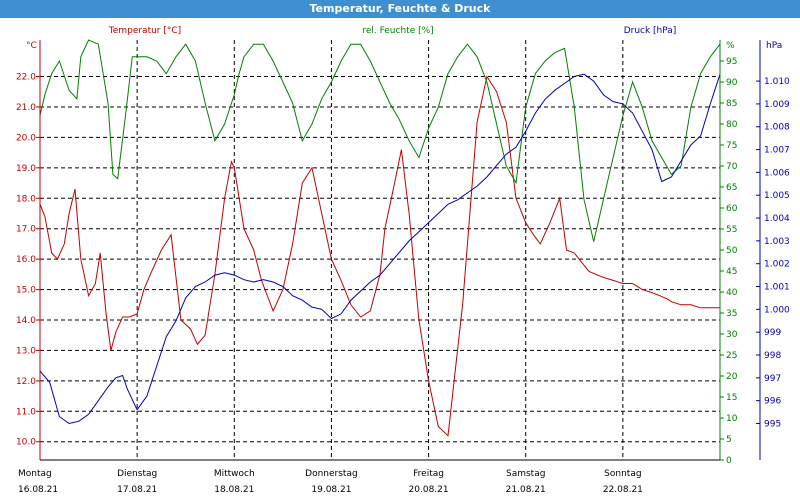 The height and width of the screenshot is (500, 800). What do you see at coordinates (729, 461) in the screenshot?
I see `humidity-tick-label: 0` at bounding box center [729, 461].